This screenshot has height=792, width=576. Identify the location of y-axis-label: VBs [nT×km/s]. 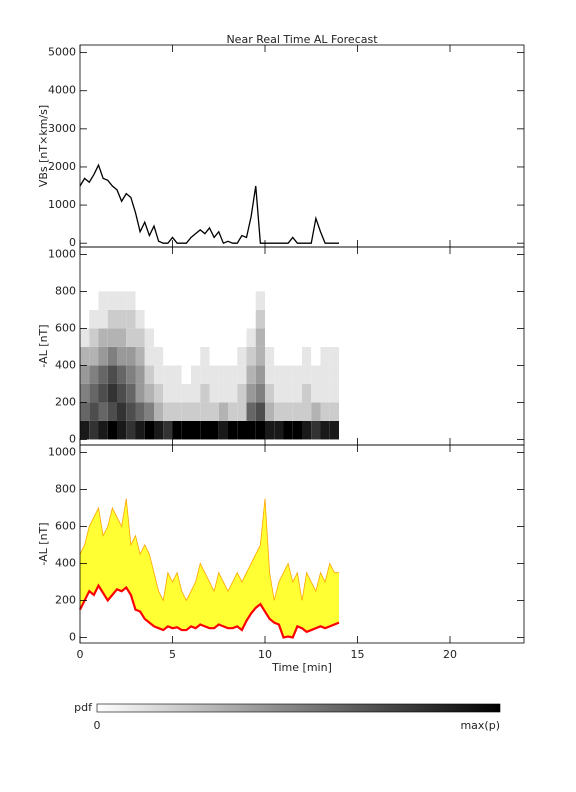
(43, 146).